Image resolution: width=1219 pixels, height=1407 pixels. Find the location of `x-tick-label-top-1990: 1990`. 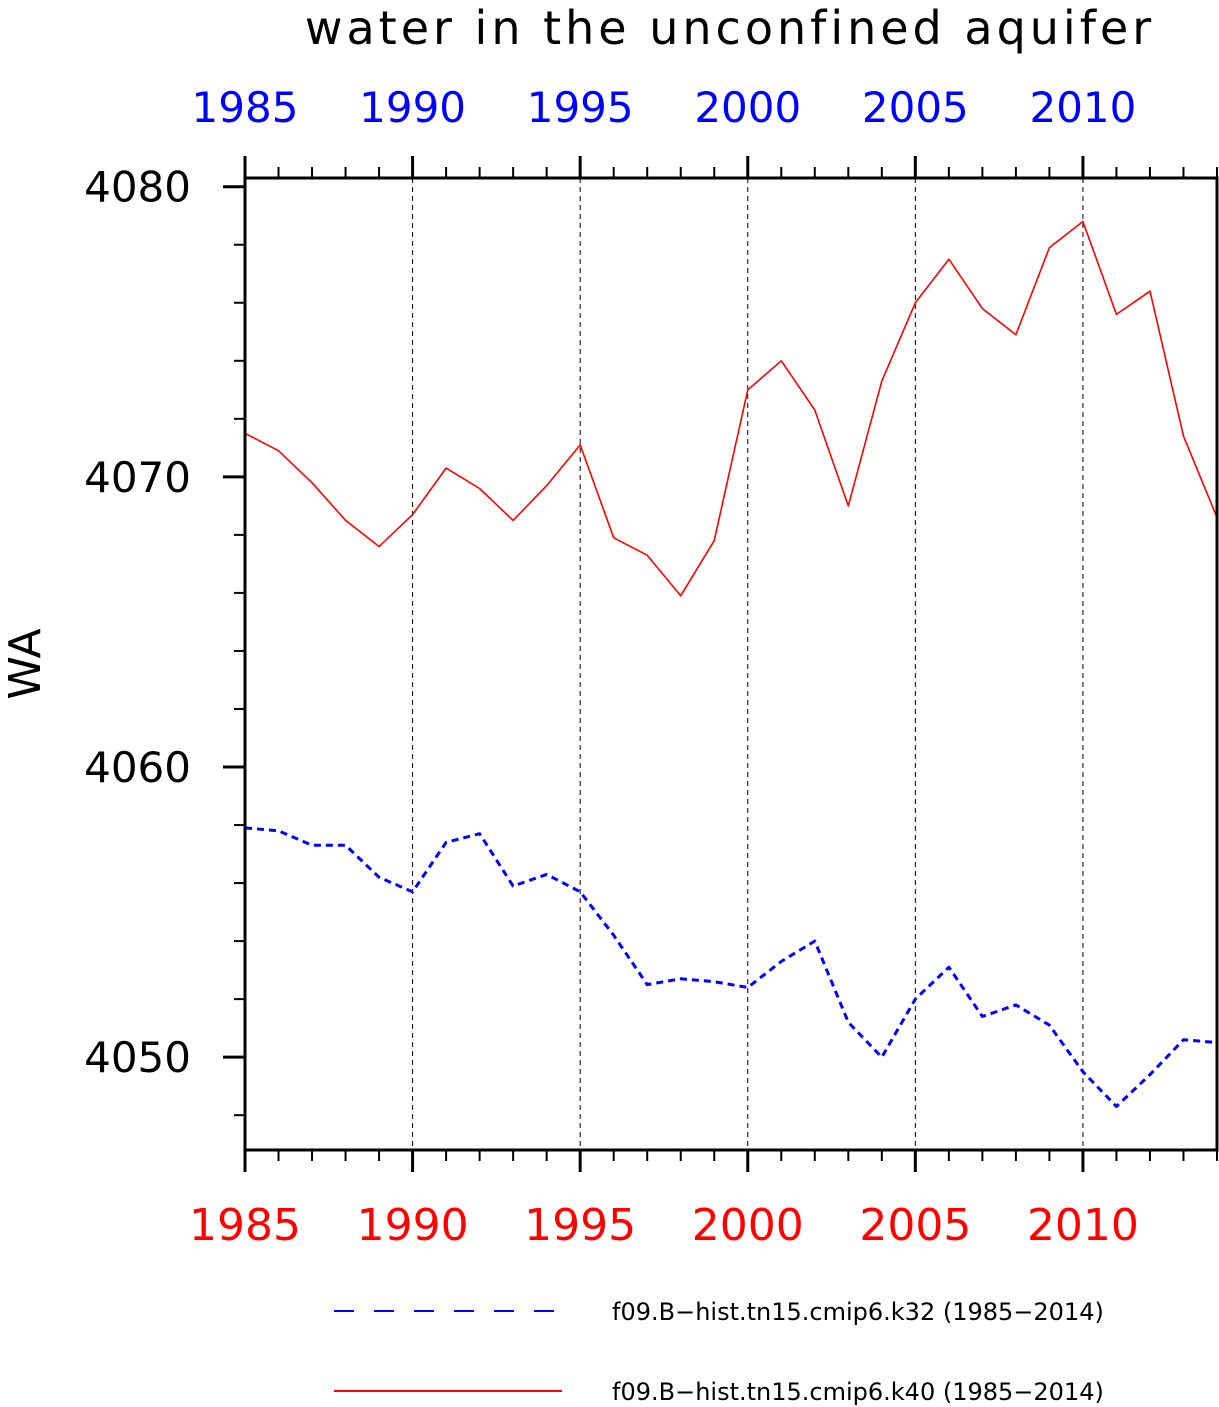

x-tick-label-top-1990: 1990 is located at coordinates (412, 107).